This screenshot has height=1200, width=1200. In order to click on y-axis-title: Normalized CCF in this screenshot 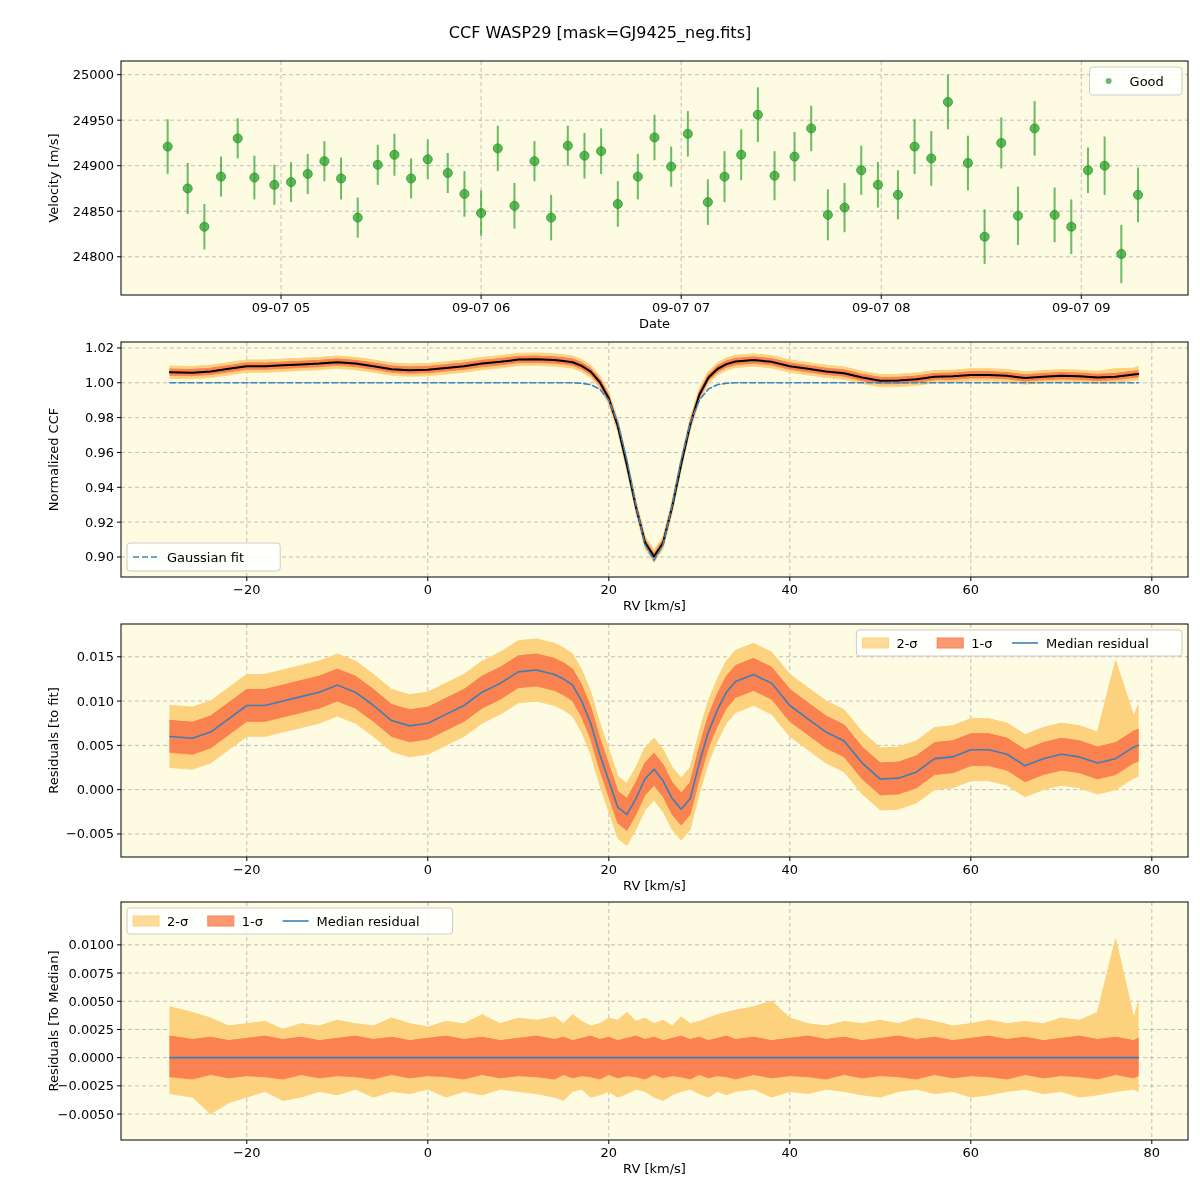, I will do `click(53, 459)`.